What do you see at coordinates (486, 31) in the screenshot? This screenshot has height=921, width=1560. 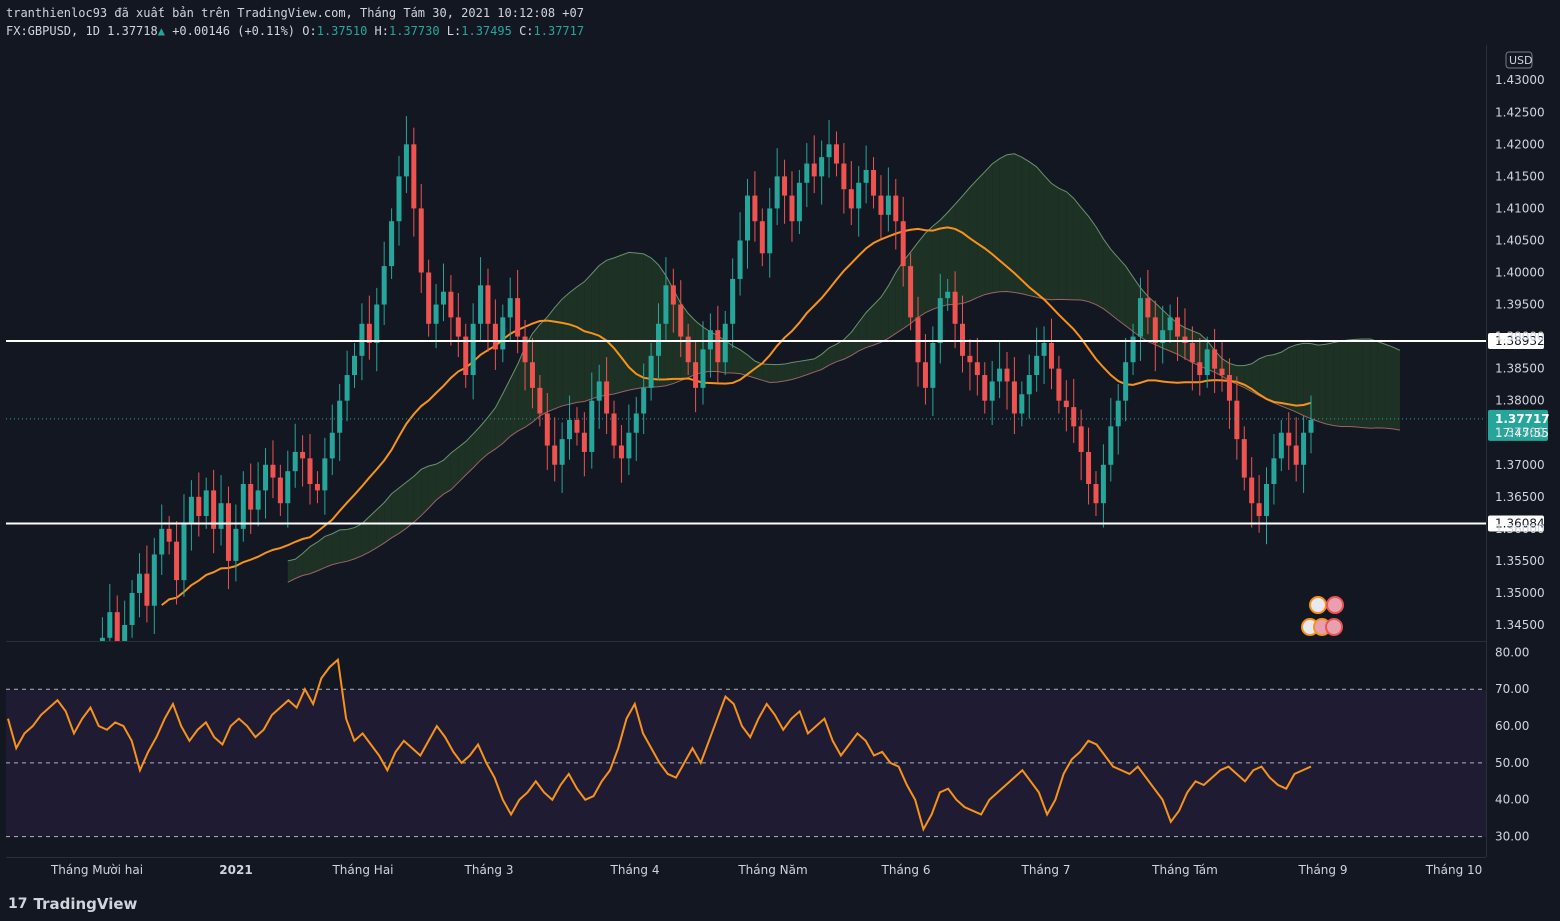 I see `low-value: 1.37495` at bounding box center [486, 31].